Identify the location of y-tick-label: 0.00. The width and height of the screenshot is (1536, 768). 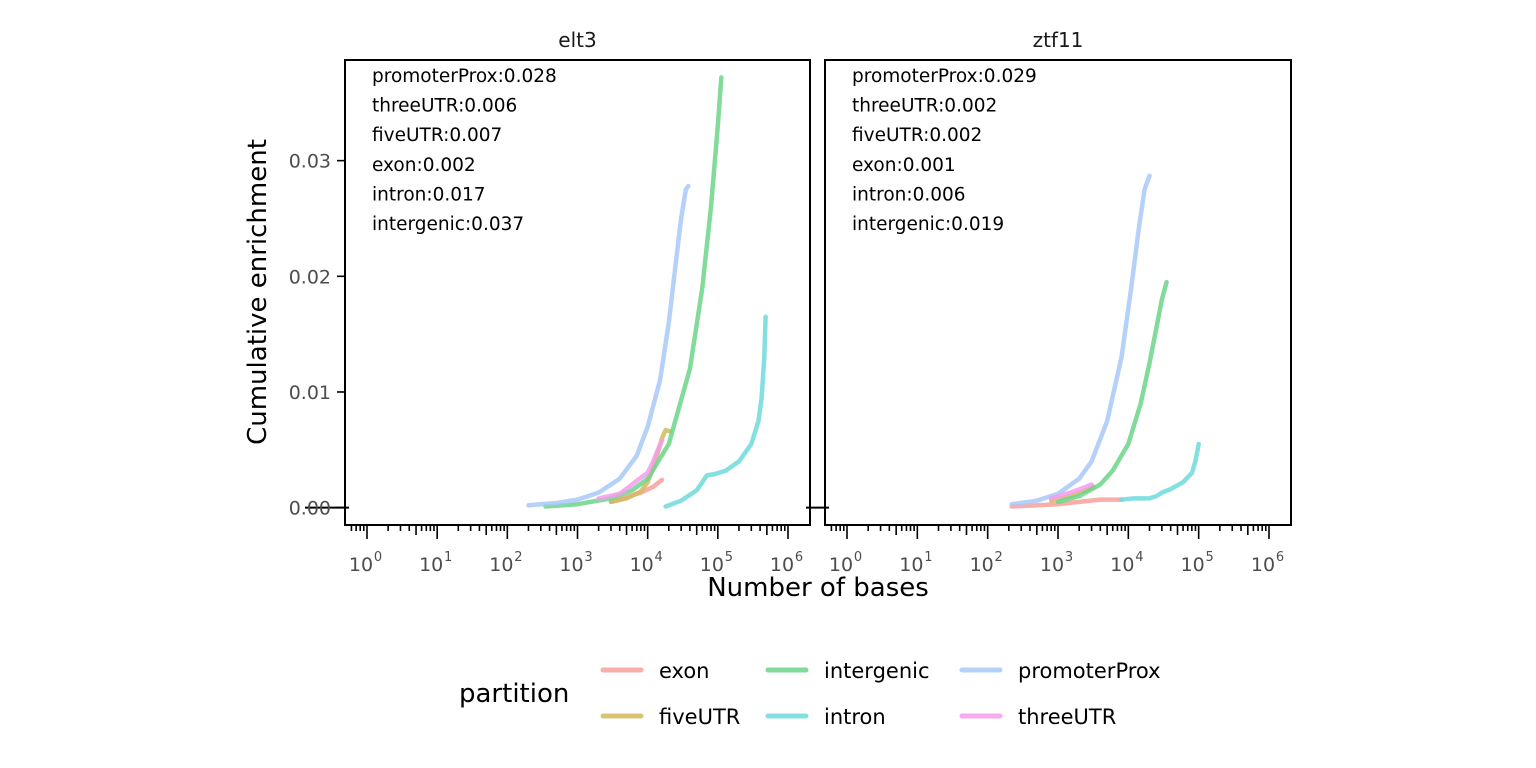
(310, 509).